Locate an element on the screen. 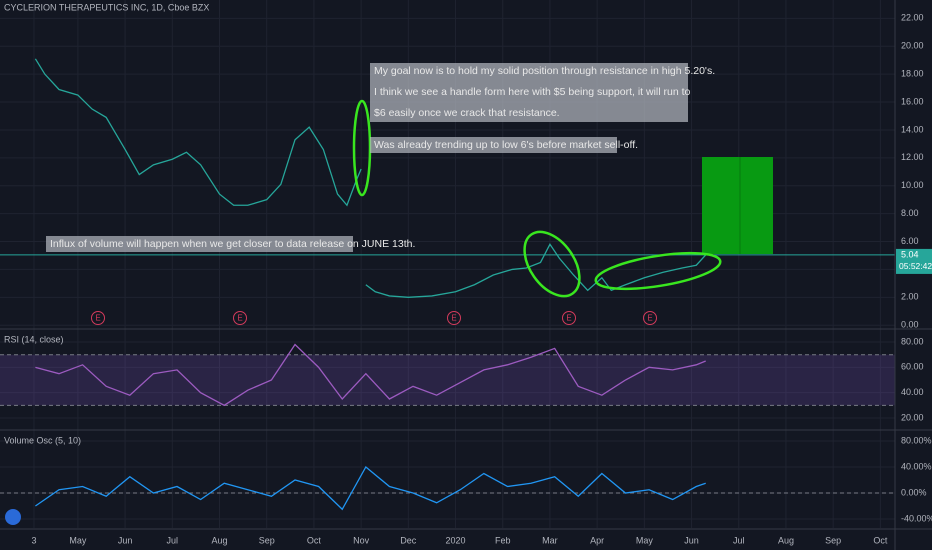 This screenshot has width=932, height=550. x-tick-label: Dec is located at coordinates (408, 540).